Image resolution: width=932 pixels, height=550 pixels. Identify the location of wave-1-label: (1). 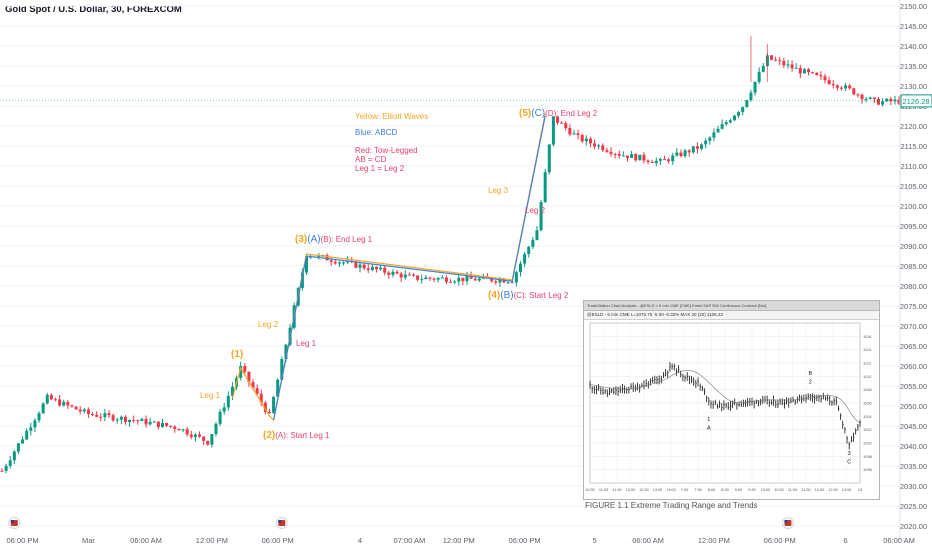
(237, 354).